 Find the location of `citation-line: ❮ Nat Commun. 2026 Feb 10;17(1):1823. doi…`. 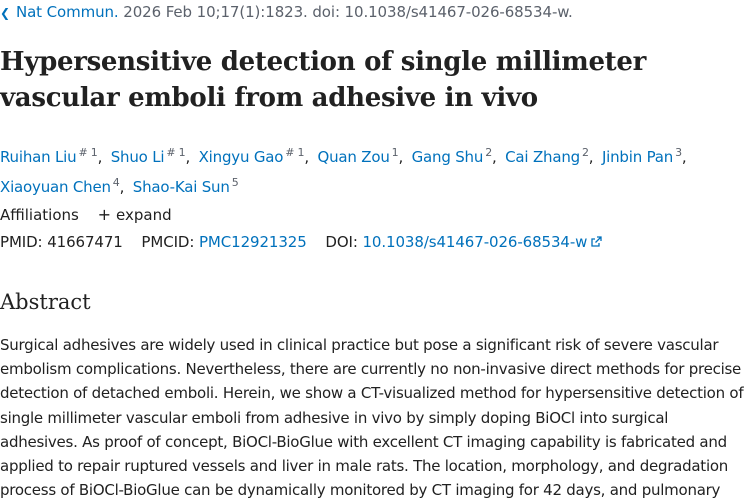

citation-line: ❮ Nat Commun. 2026 Feb 10;17(1):1823. doi… is located at coordinates (286, 12).